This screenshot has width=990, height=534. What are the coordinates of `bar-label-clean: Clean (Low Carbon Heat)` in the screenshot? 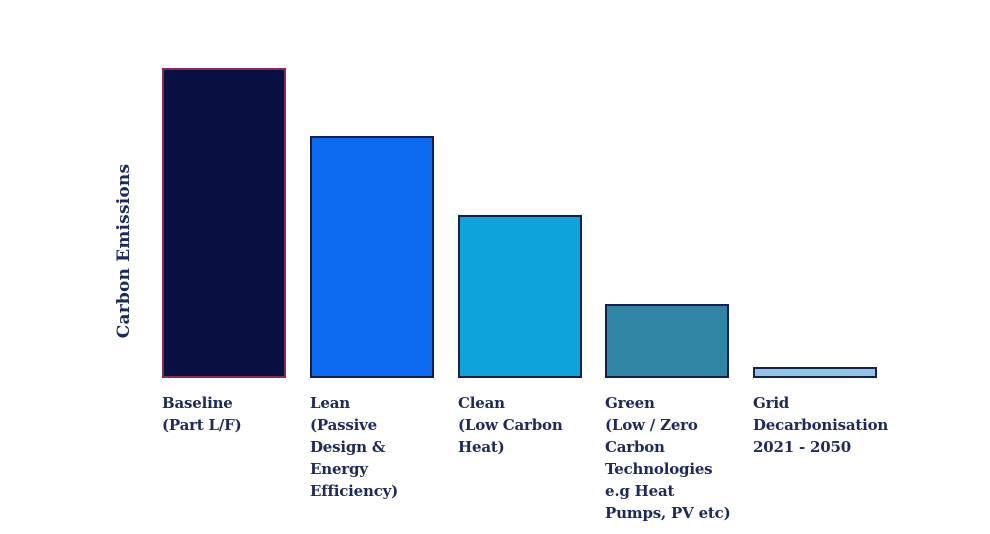 It's located at (510, 425).